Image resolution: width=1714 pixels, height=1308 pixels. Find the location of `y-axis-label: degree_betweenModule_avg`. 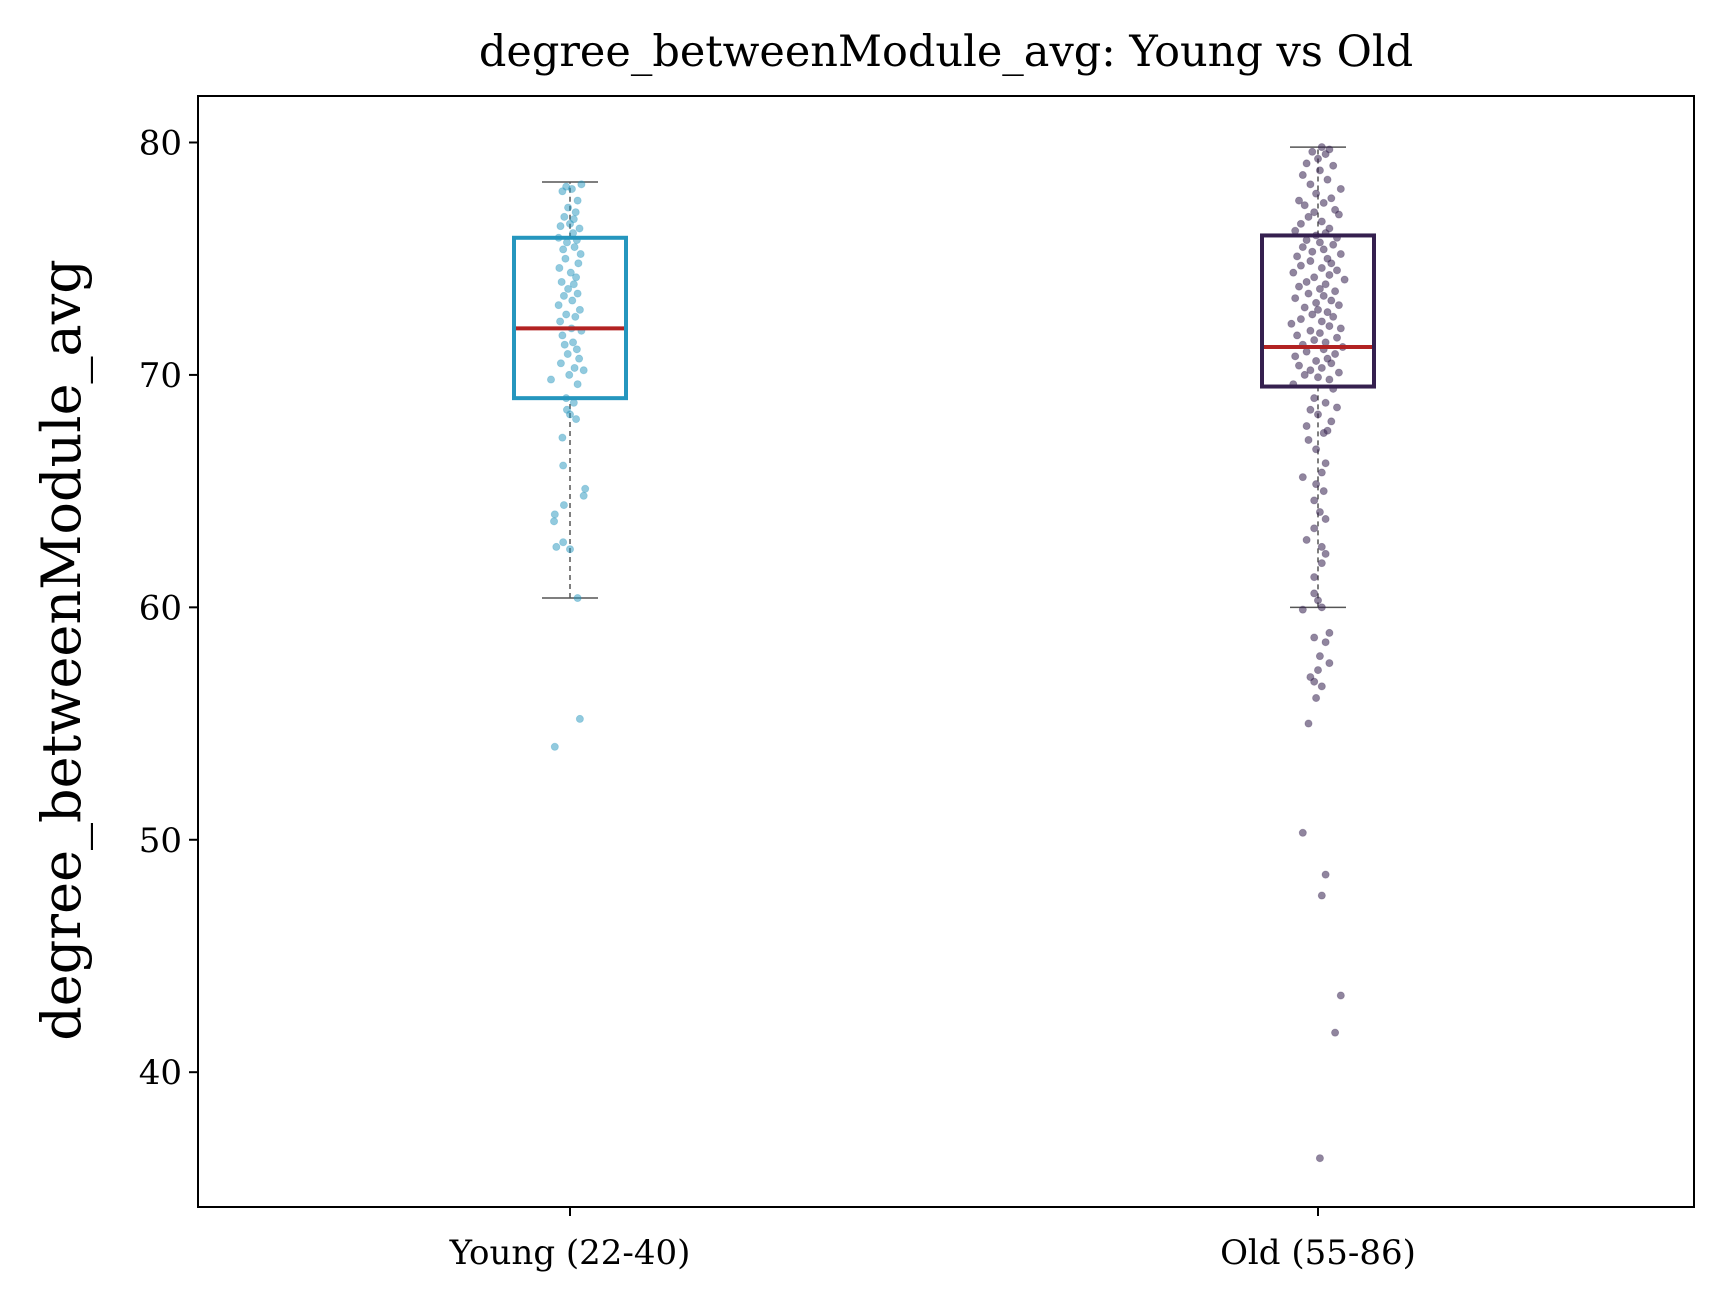

y-axis-label: degree_betweenModule_avg is located at coordinates (61, 650).